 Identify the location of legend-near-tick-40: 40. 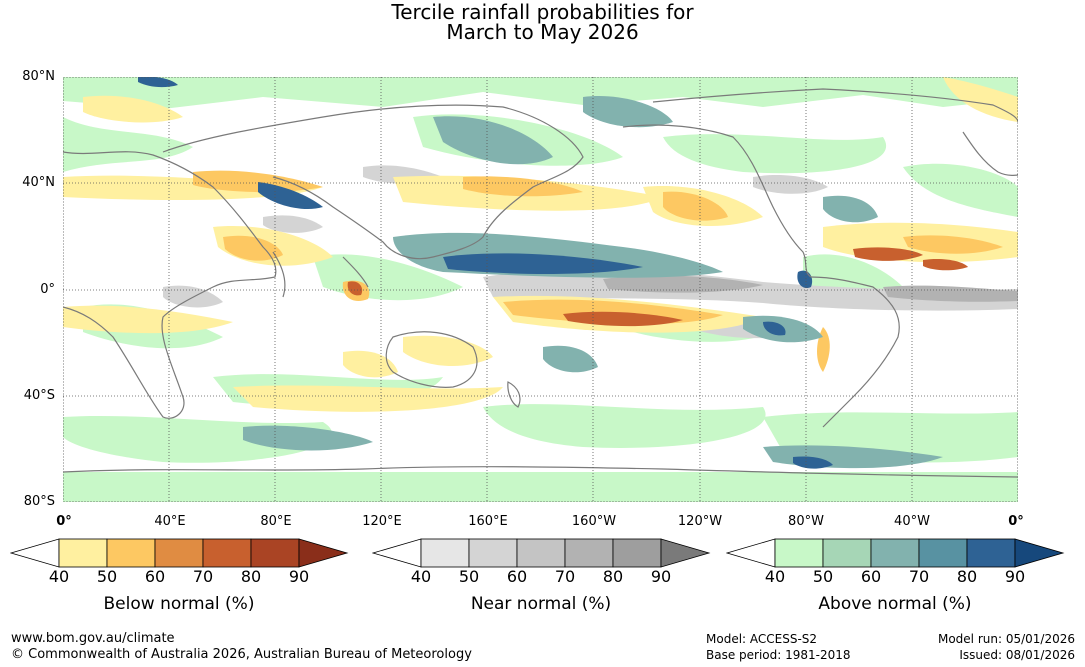
(421, 576).